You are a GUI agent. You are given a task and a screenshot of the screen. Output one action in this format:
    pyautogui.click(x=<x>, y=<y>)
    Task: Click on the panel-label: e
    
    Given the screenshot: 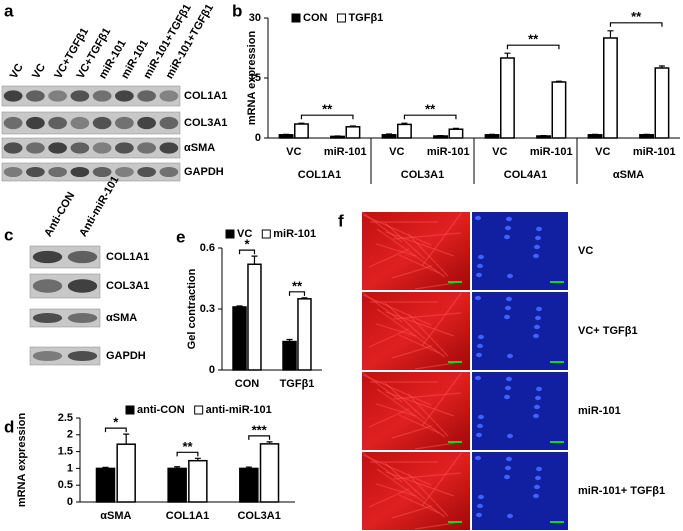 What is the action you would take?
    pyautogui.click(x=180, y=236)
    